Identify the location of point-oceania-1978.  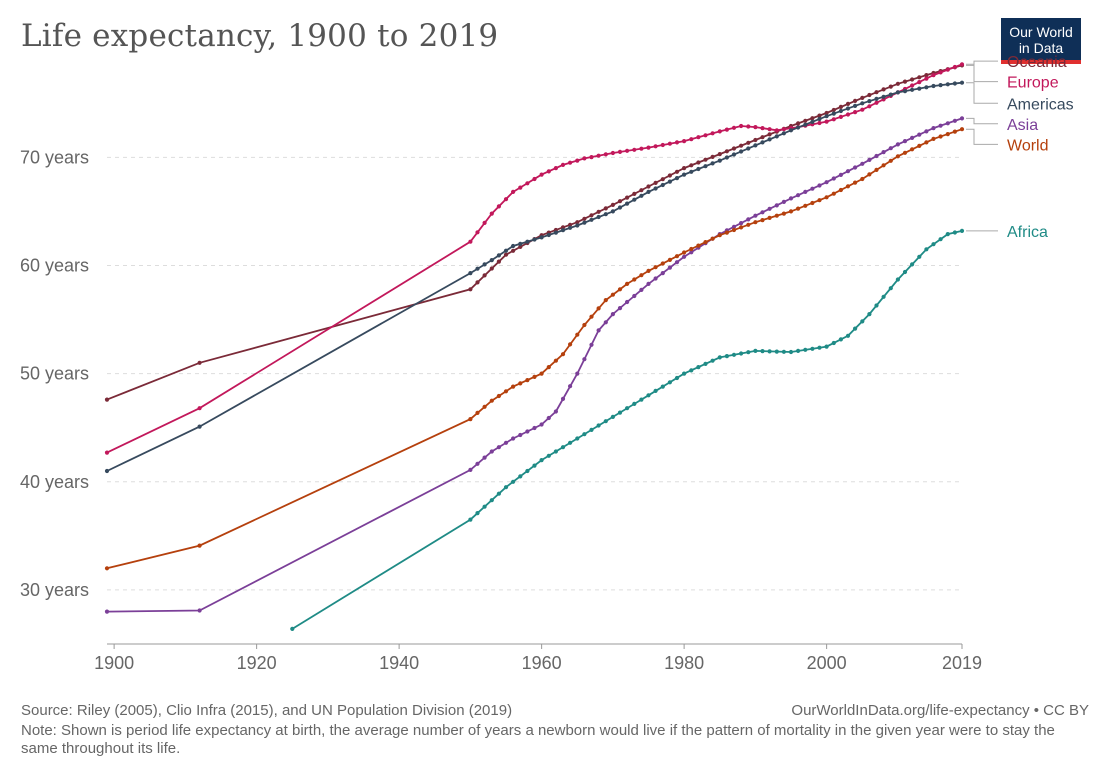
(670, 175).